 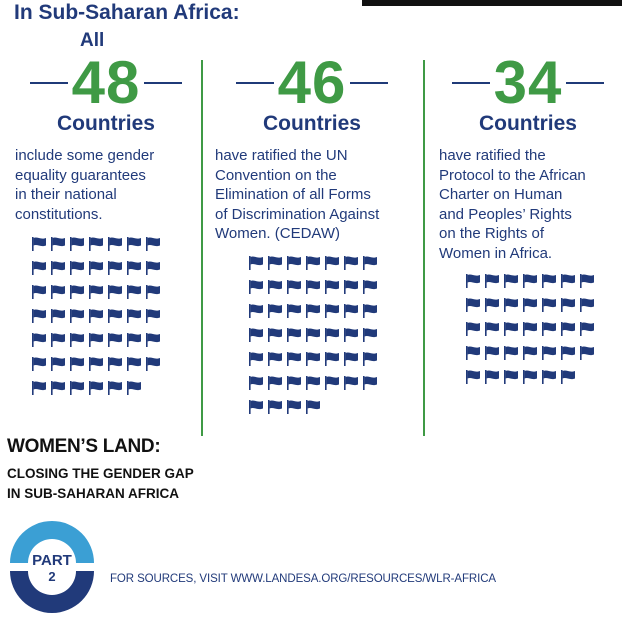 I want to click on stat-number: 34, so click(x=528, y=82).